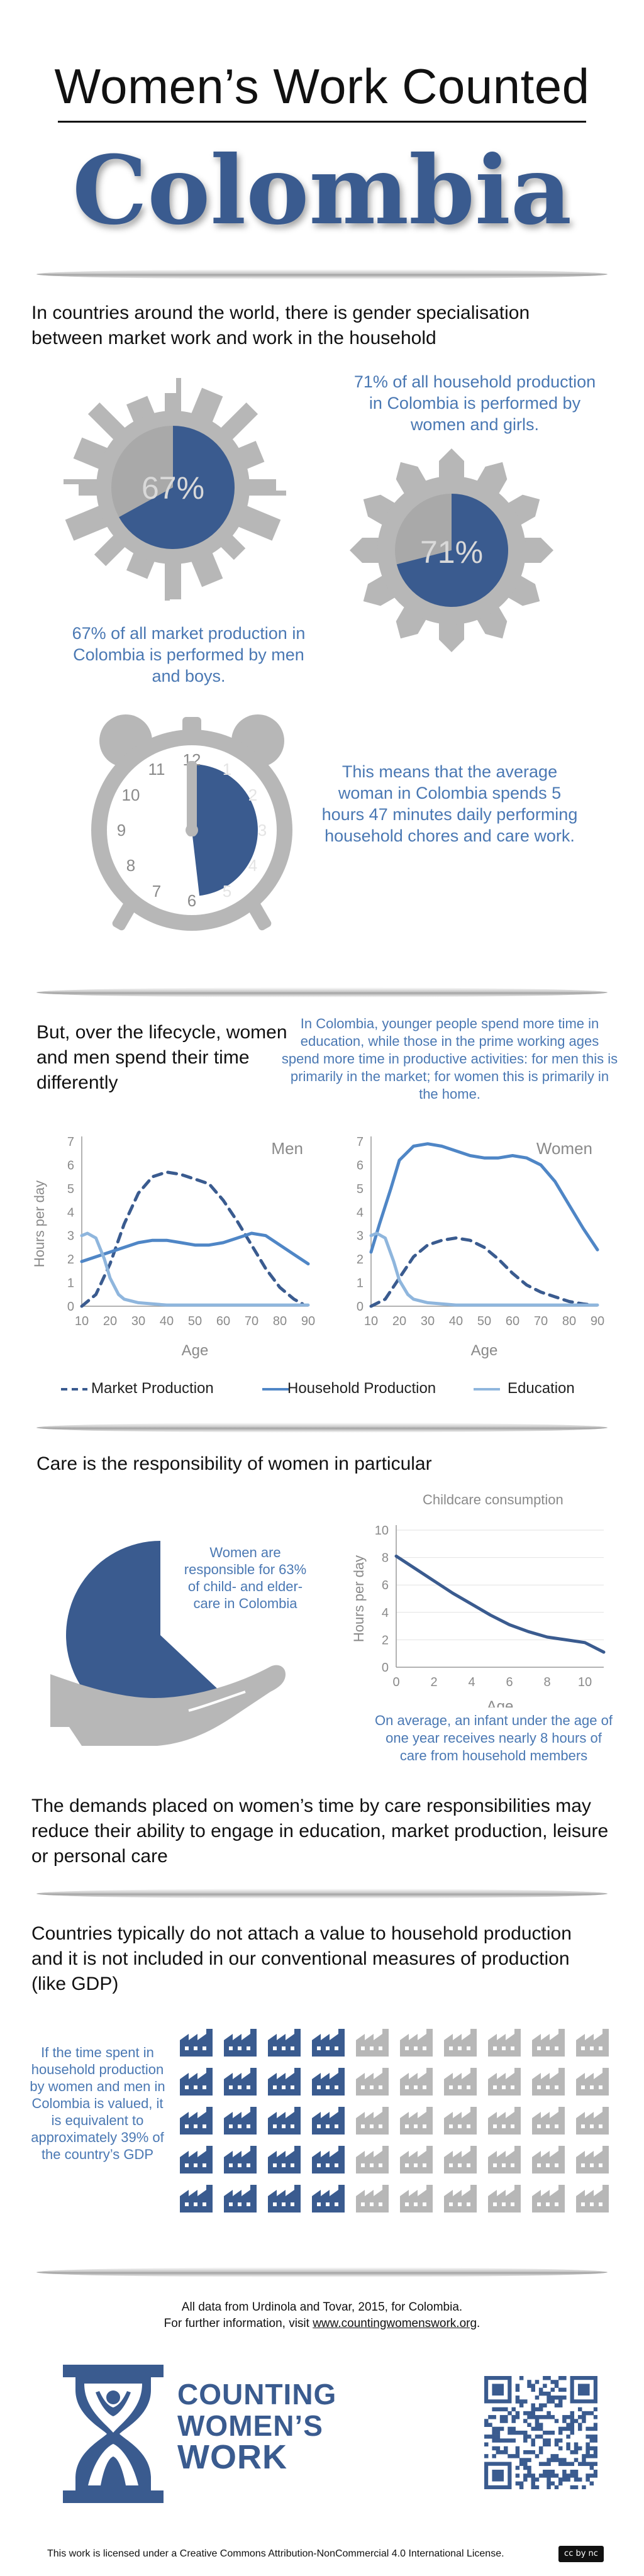  What do you see at coordinates (581, 2554) in the screenshot?
I see `cc-license-badge: cc by nc` at bounding box center [581, 2554].